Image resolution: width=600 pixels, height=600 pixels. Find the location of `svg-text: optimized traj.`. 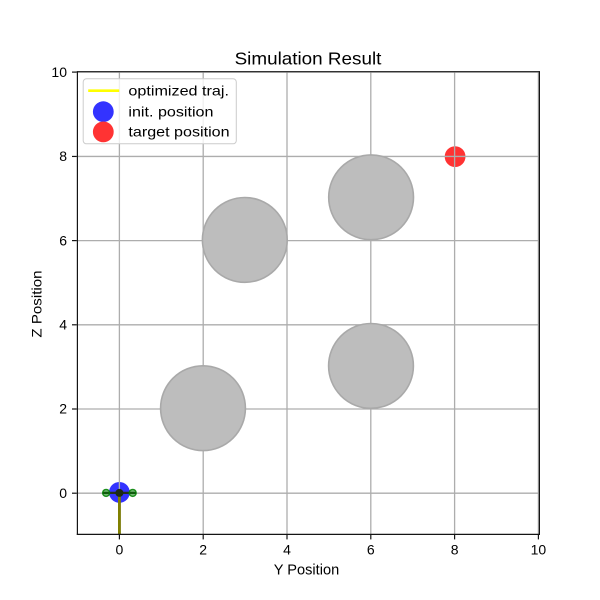

svg-text: optimized traj. is located at coordinates (178, 90).